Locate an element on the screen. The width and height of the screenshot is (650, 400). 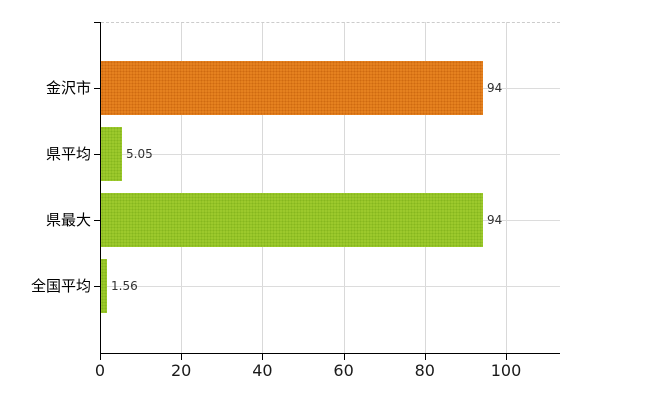
category-label: 全国平均 is located at coordinates (60, 286).